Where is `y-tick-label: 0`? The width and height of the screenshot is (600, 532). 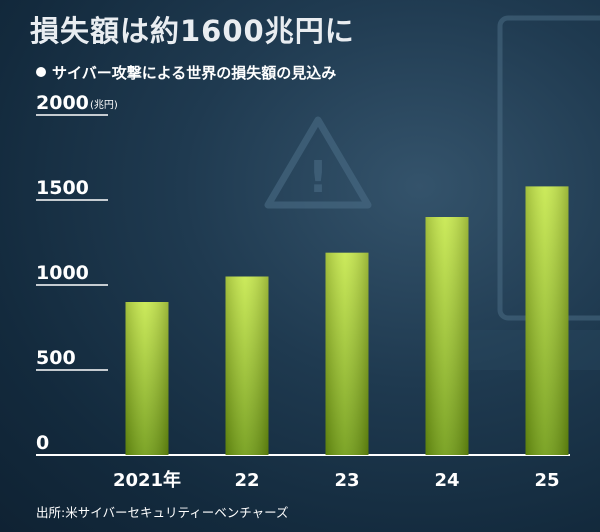
y-tick-label: 0 is located at coordinates (42, 443).